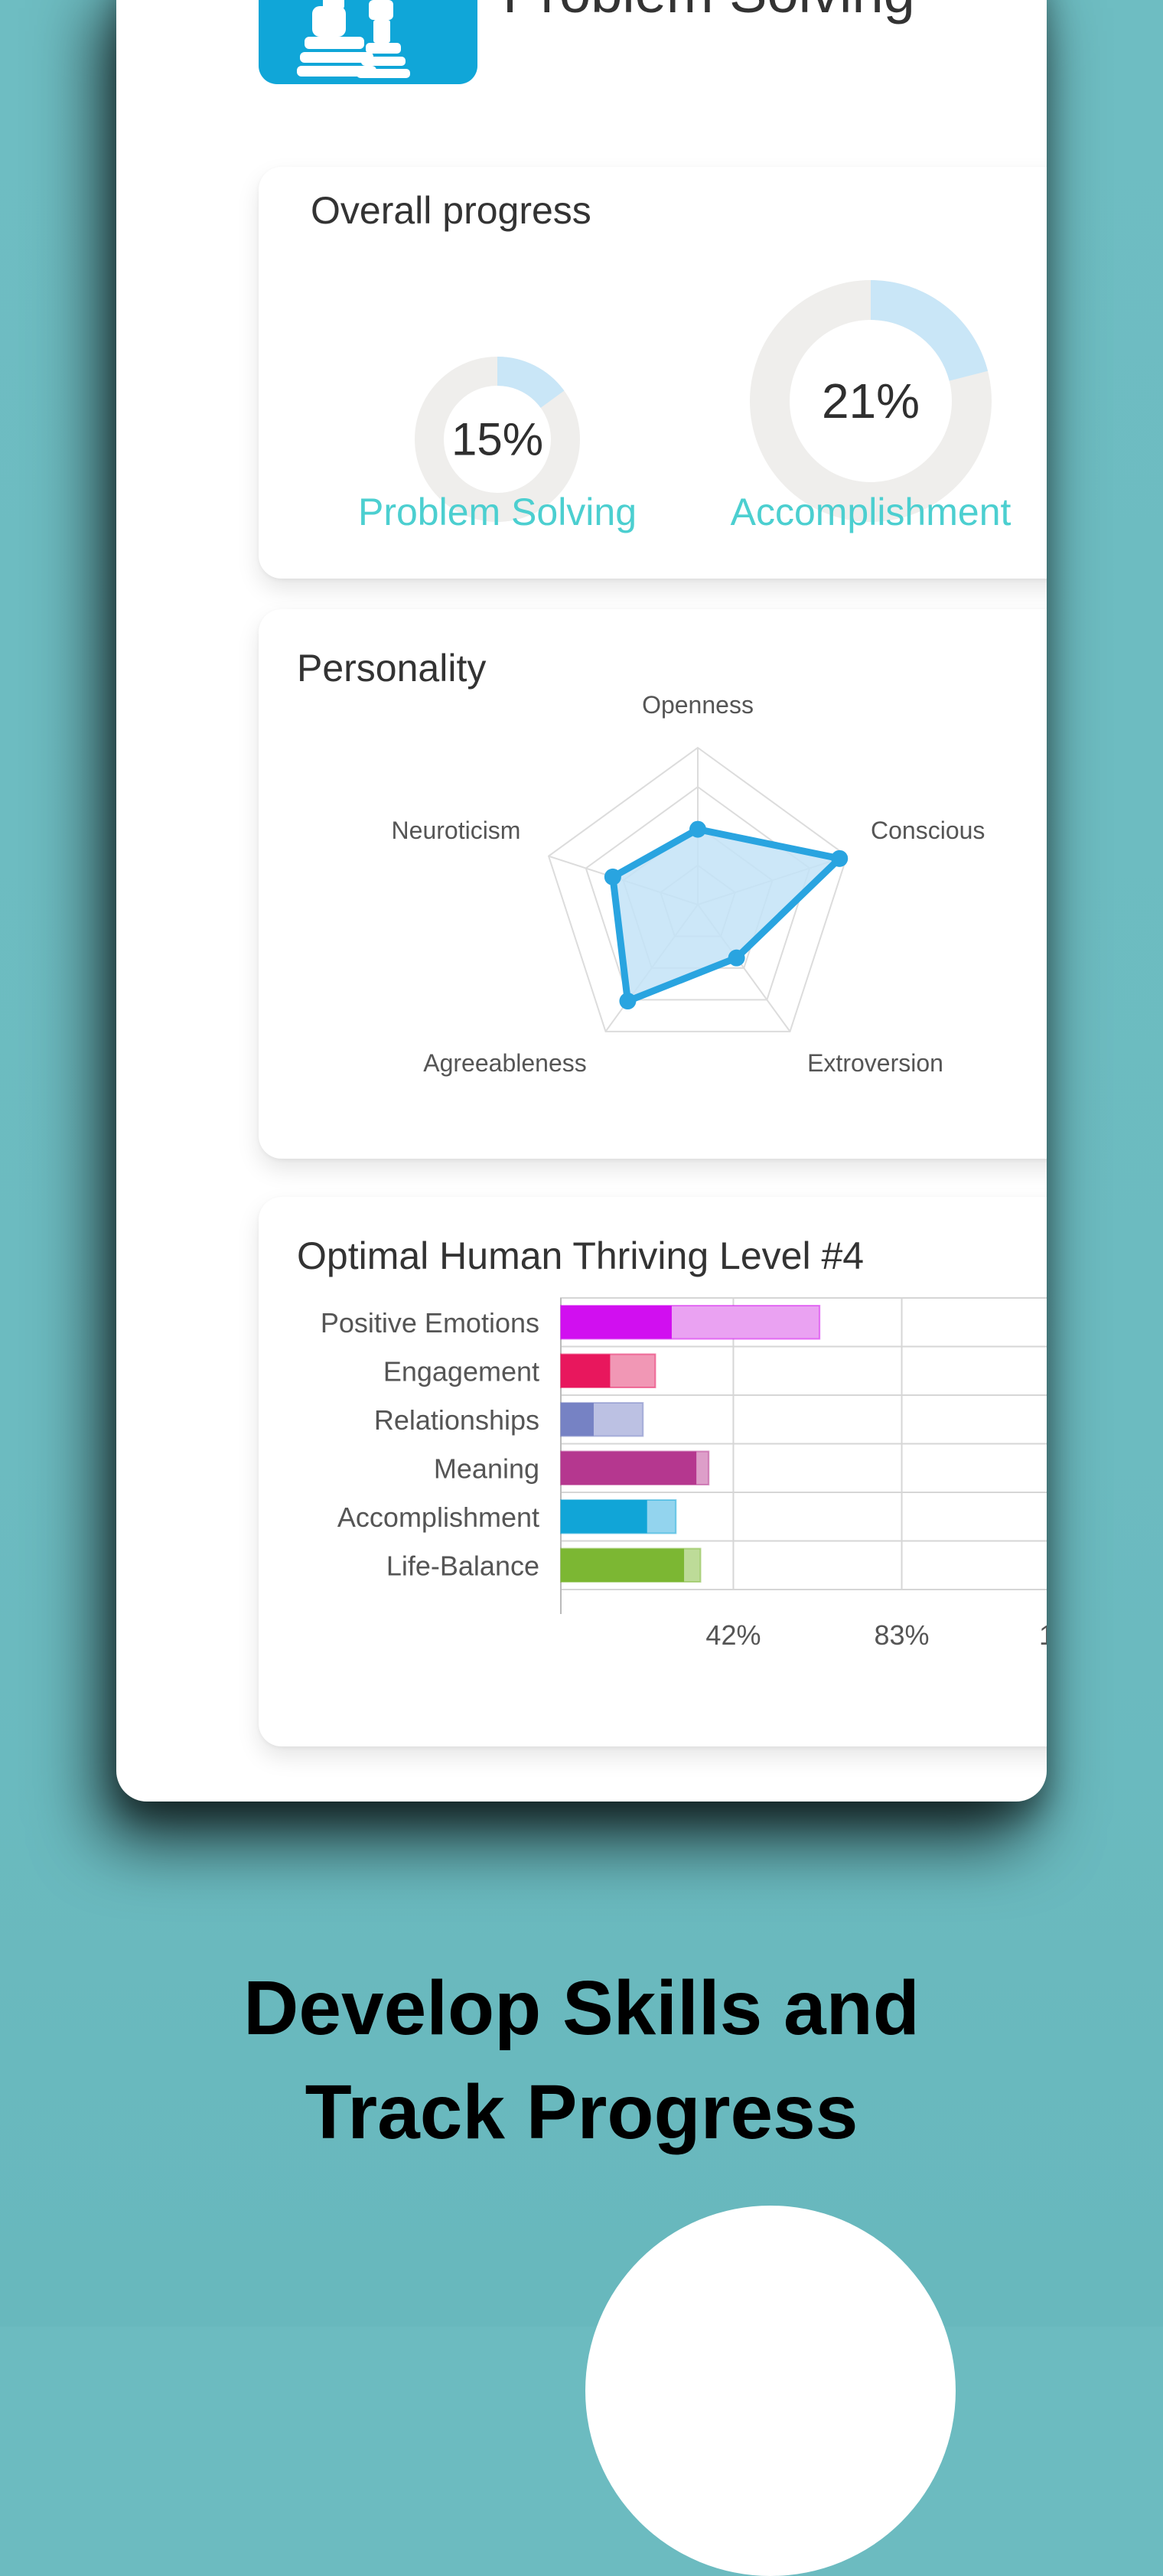  I want to click on bar-category-label: Life-Balance, so click(462, 1566).